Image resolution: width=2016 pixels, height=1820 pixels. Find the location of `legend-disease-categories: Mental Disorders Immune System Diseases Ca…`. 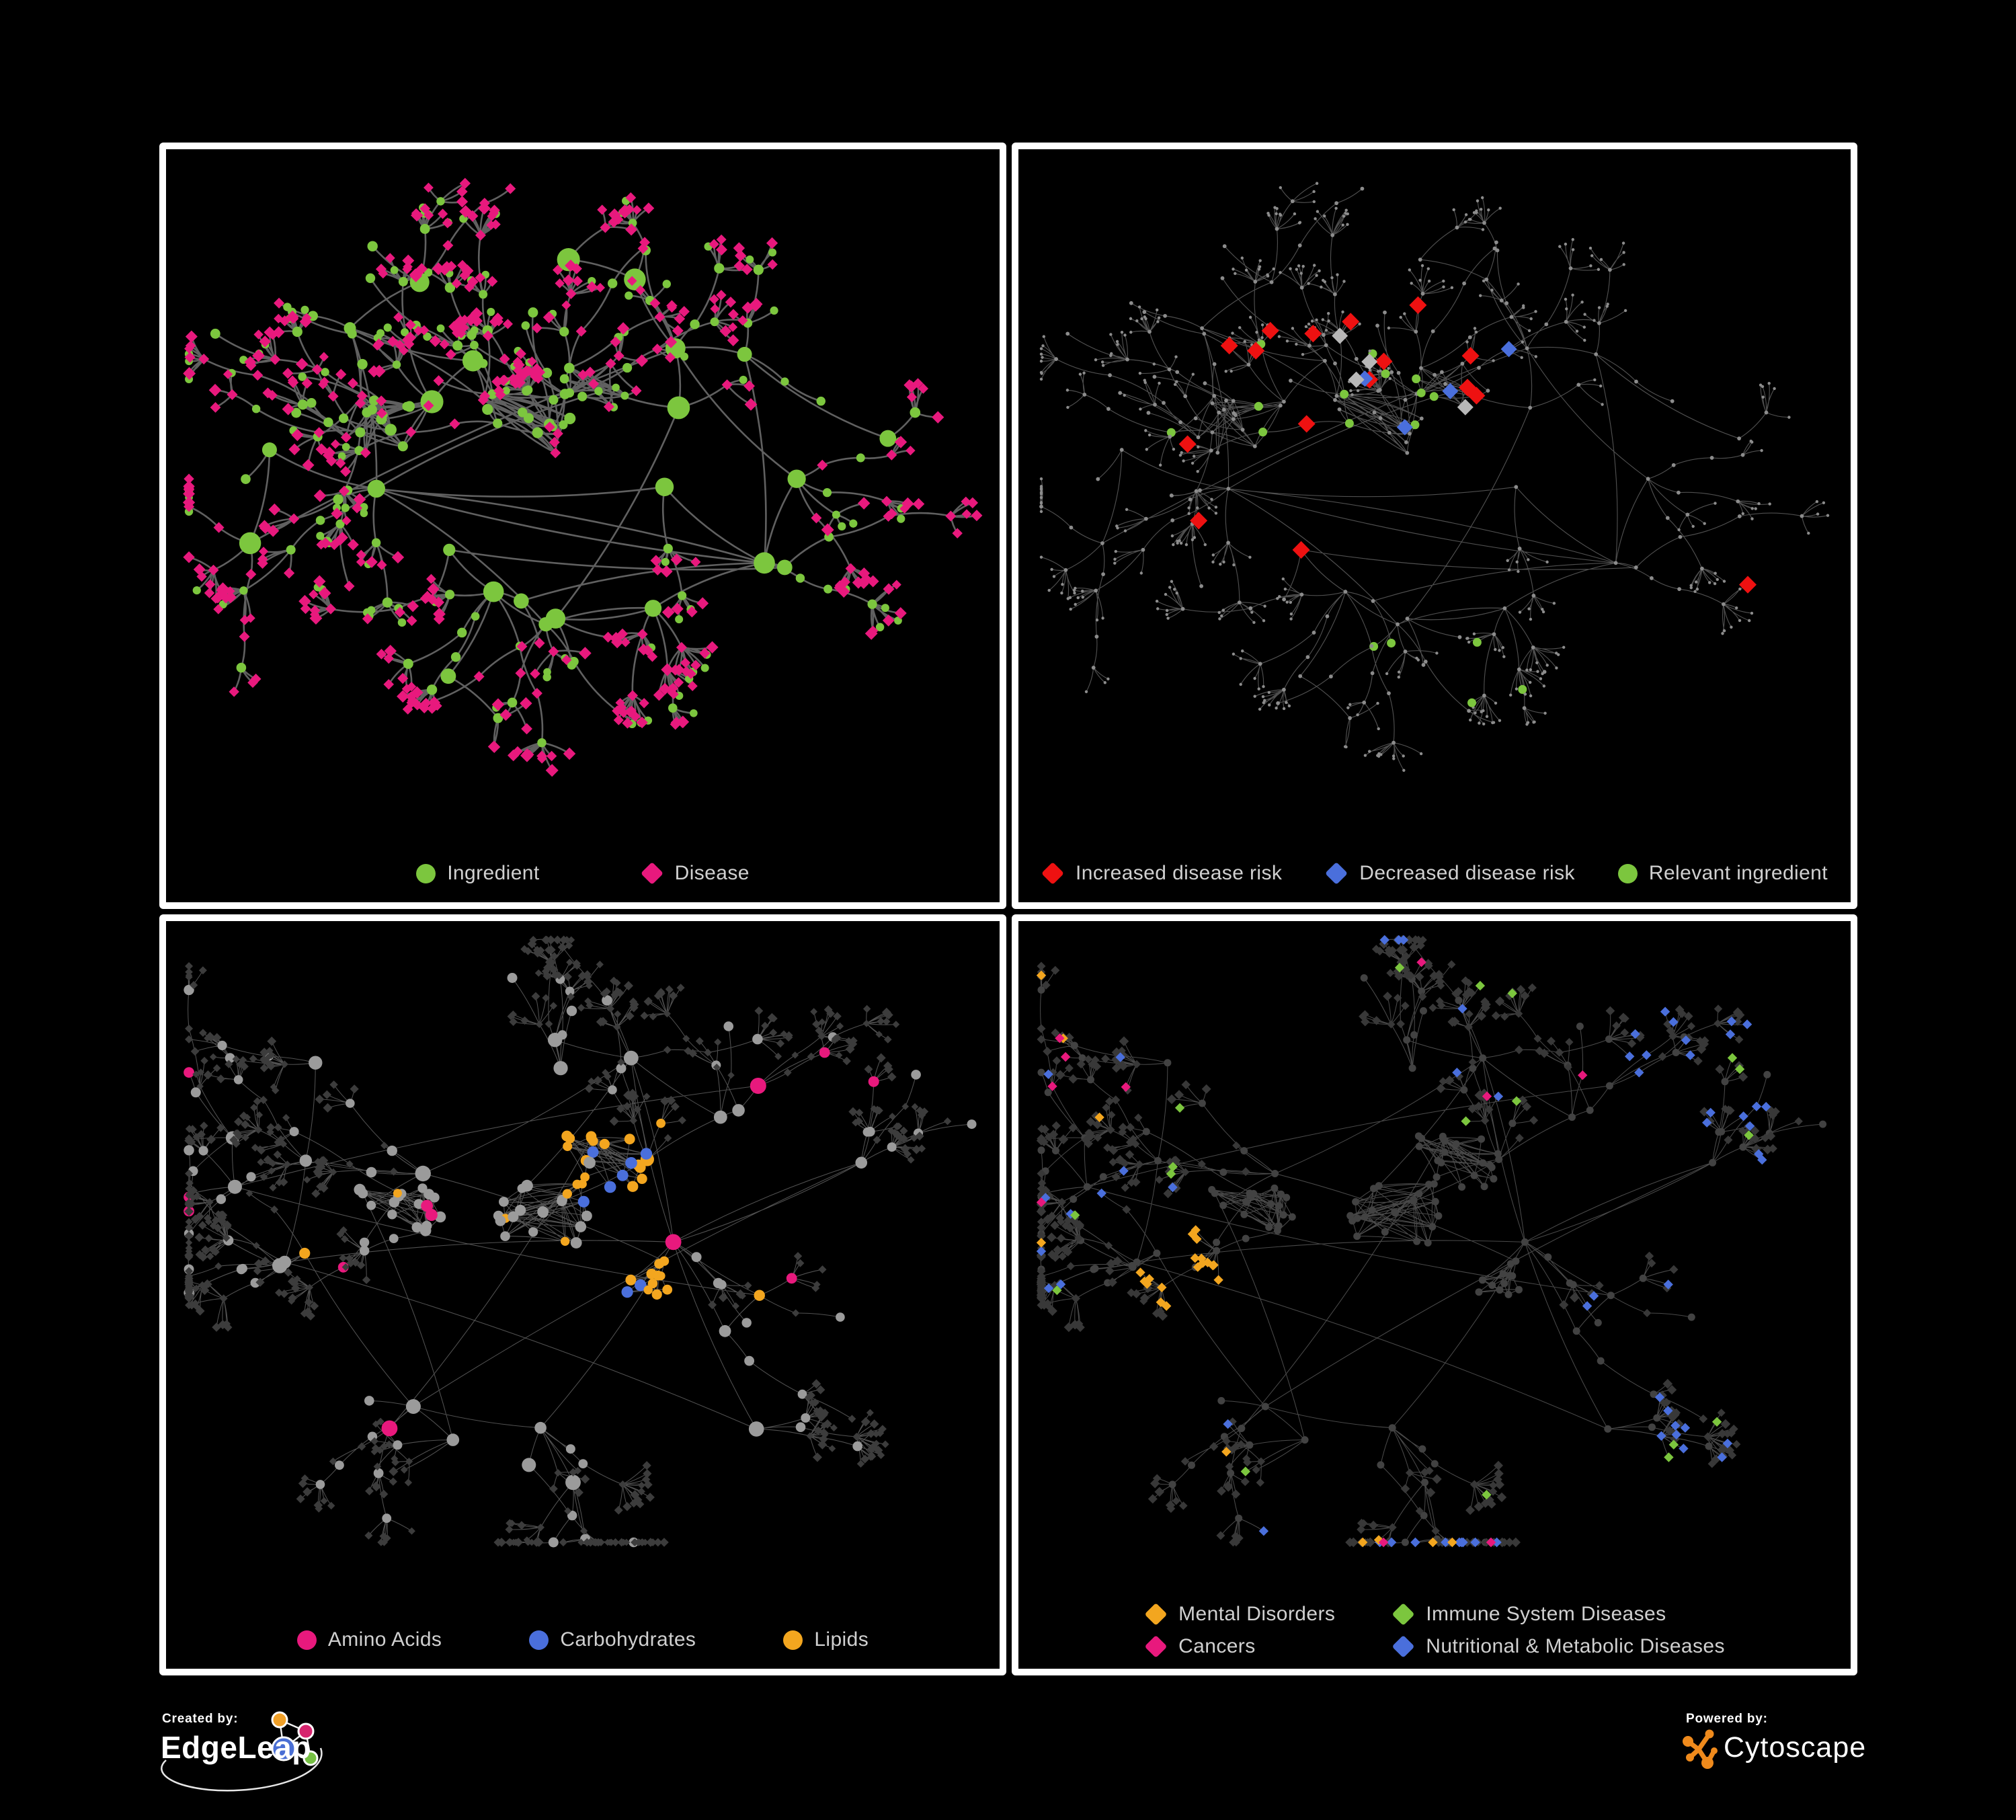

legend-disease-categories: Mental Disorders Immune System Diseases Ca… is located at coordinates (1434, 1630).